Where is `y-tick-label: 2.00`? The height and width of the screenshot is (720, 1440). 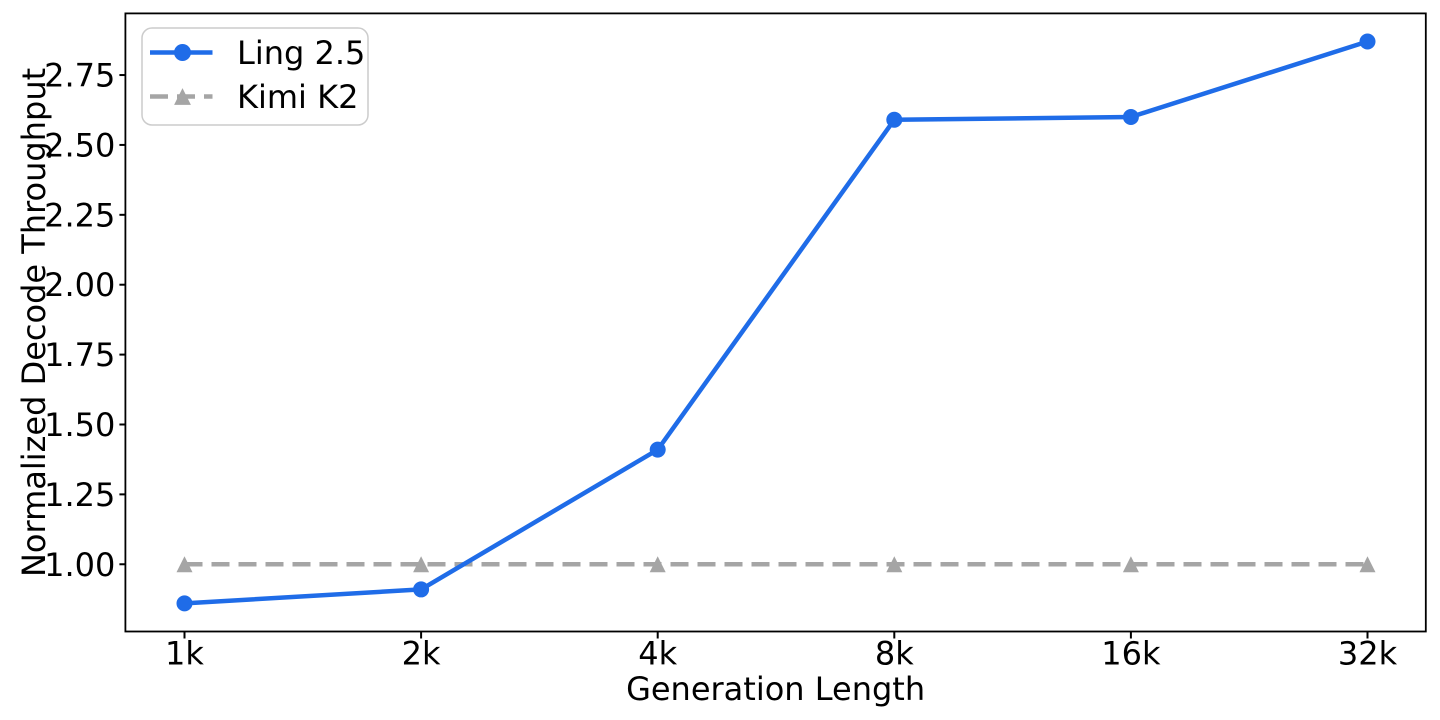
y-tick-label: 2.00 is located at coordinates (79, 285).